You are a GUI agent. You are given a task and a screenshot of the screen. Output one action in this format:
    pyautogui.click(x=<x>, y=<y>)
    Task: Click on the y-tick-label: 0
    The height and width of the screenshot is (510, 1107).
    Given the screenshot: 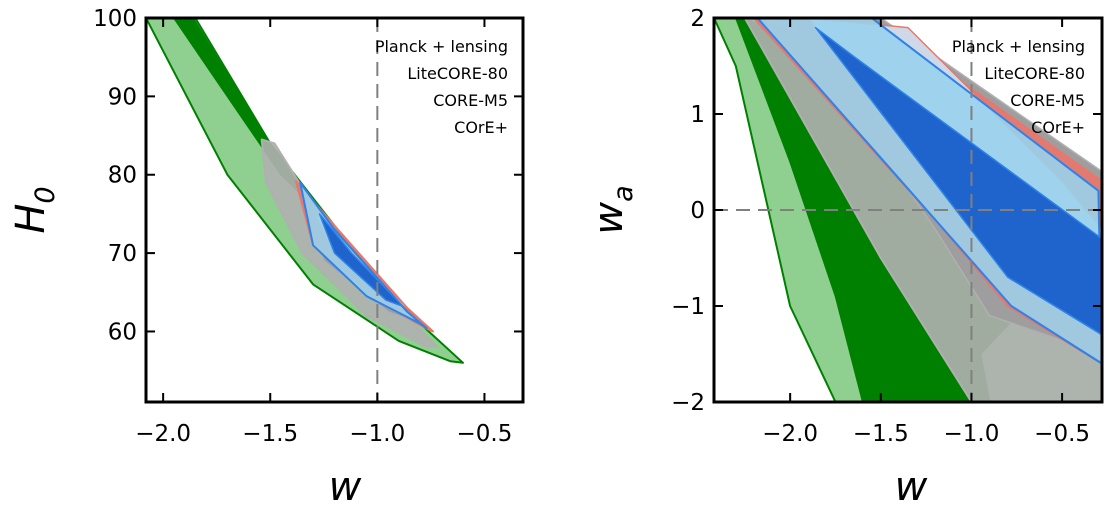 What is the action you would take?
    pyautogui.click(x=697, y=211)
    